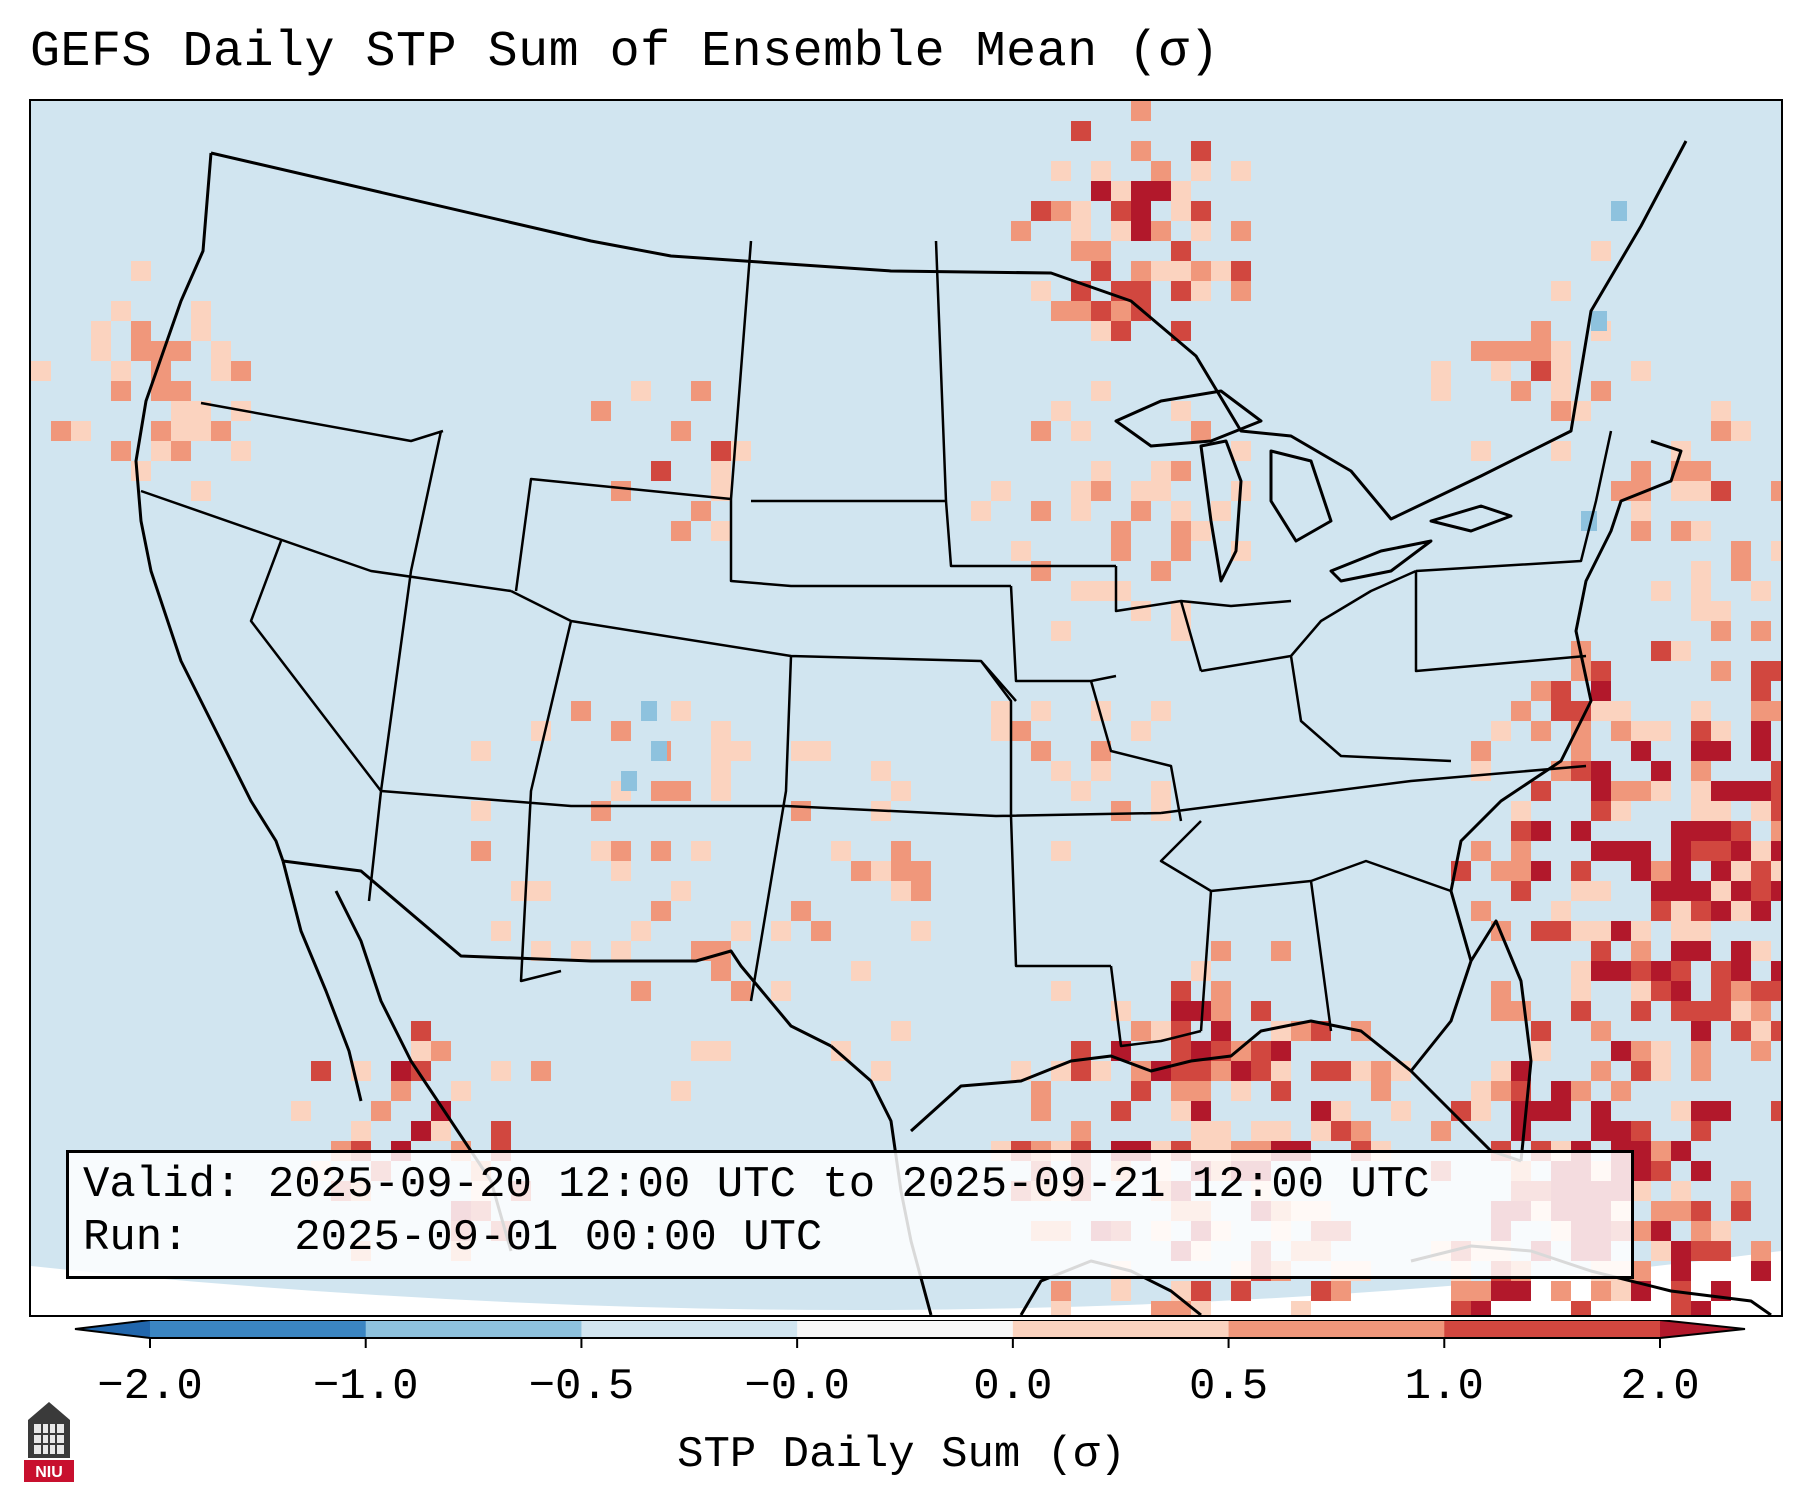  What do you see at coordinates (910, 1329) in the screenshot?
I see `colorbar-segments` at bounding box center [910, 1329].